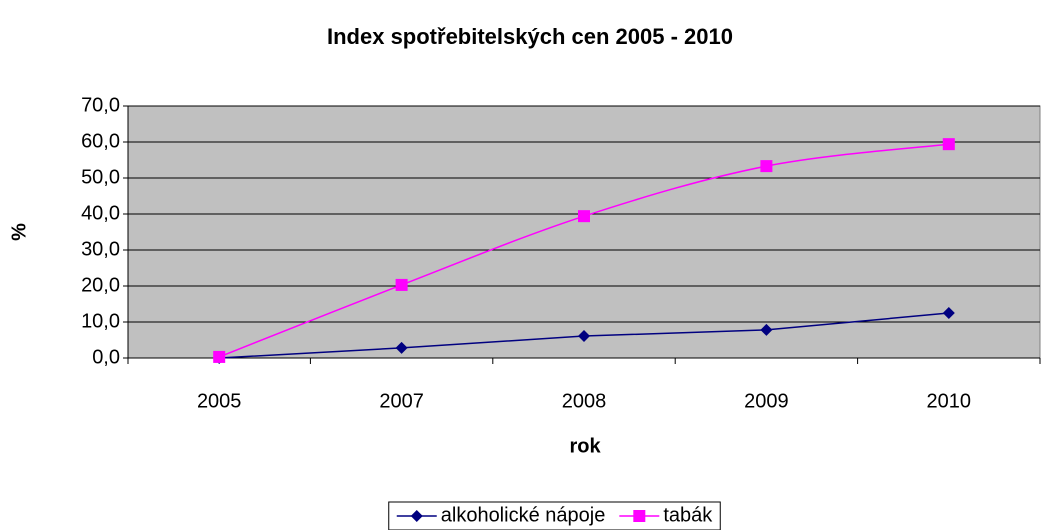 The image size is (1041, 530). I want to click on y-tick-label: 70,0, so click(100, 105).